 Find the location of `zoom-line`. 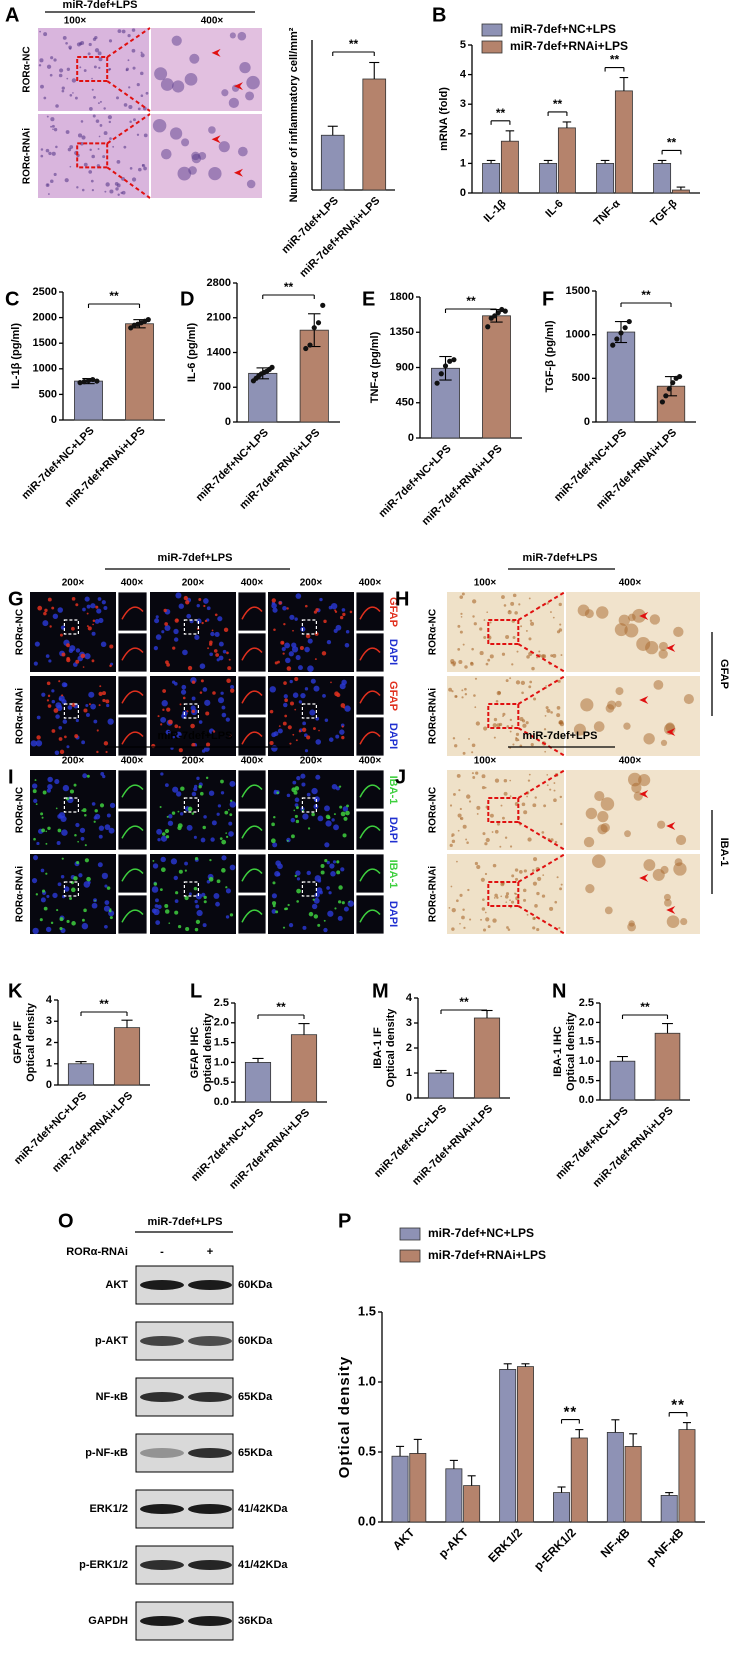

zoom-line is located at coordinates (541, 920).